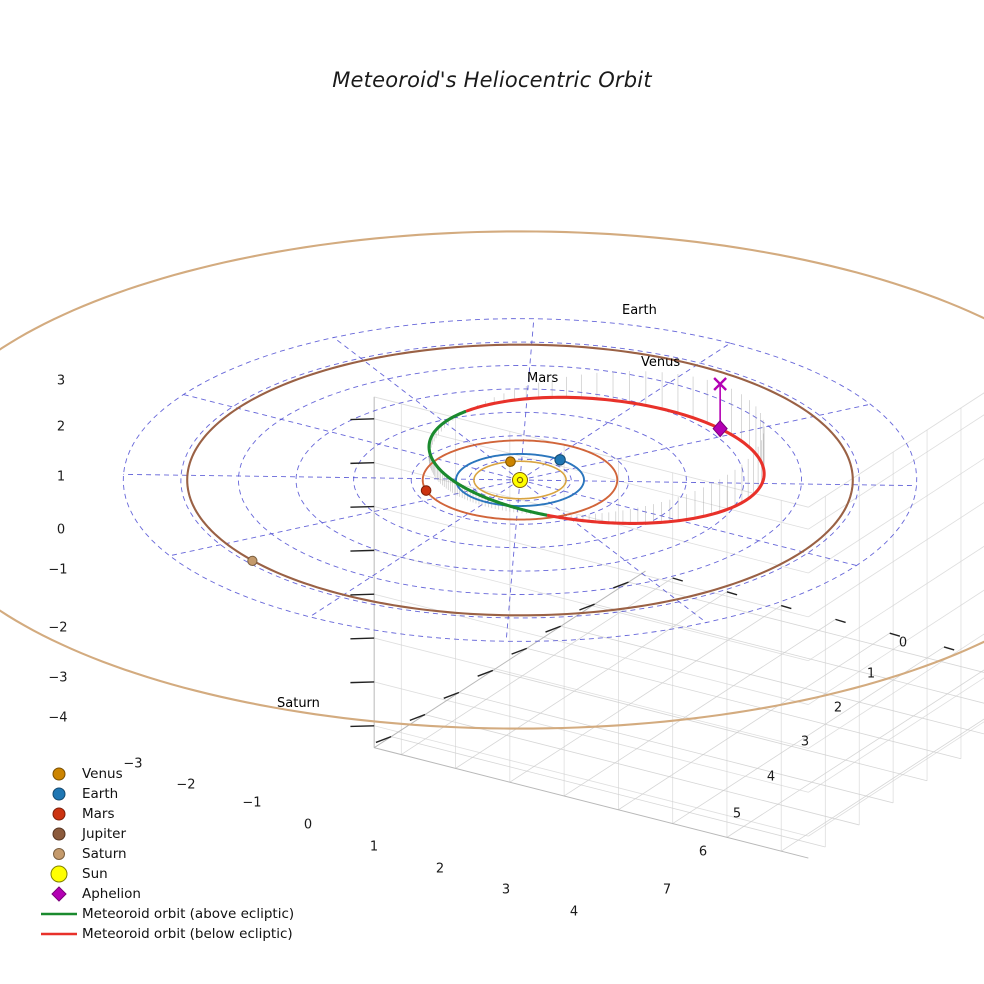 This screenshot has width=984, height=984. I want to click on z_tick_labels-tick-5: −2, so click(58, 628).